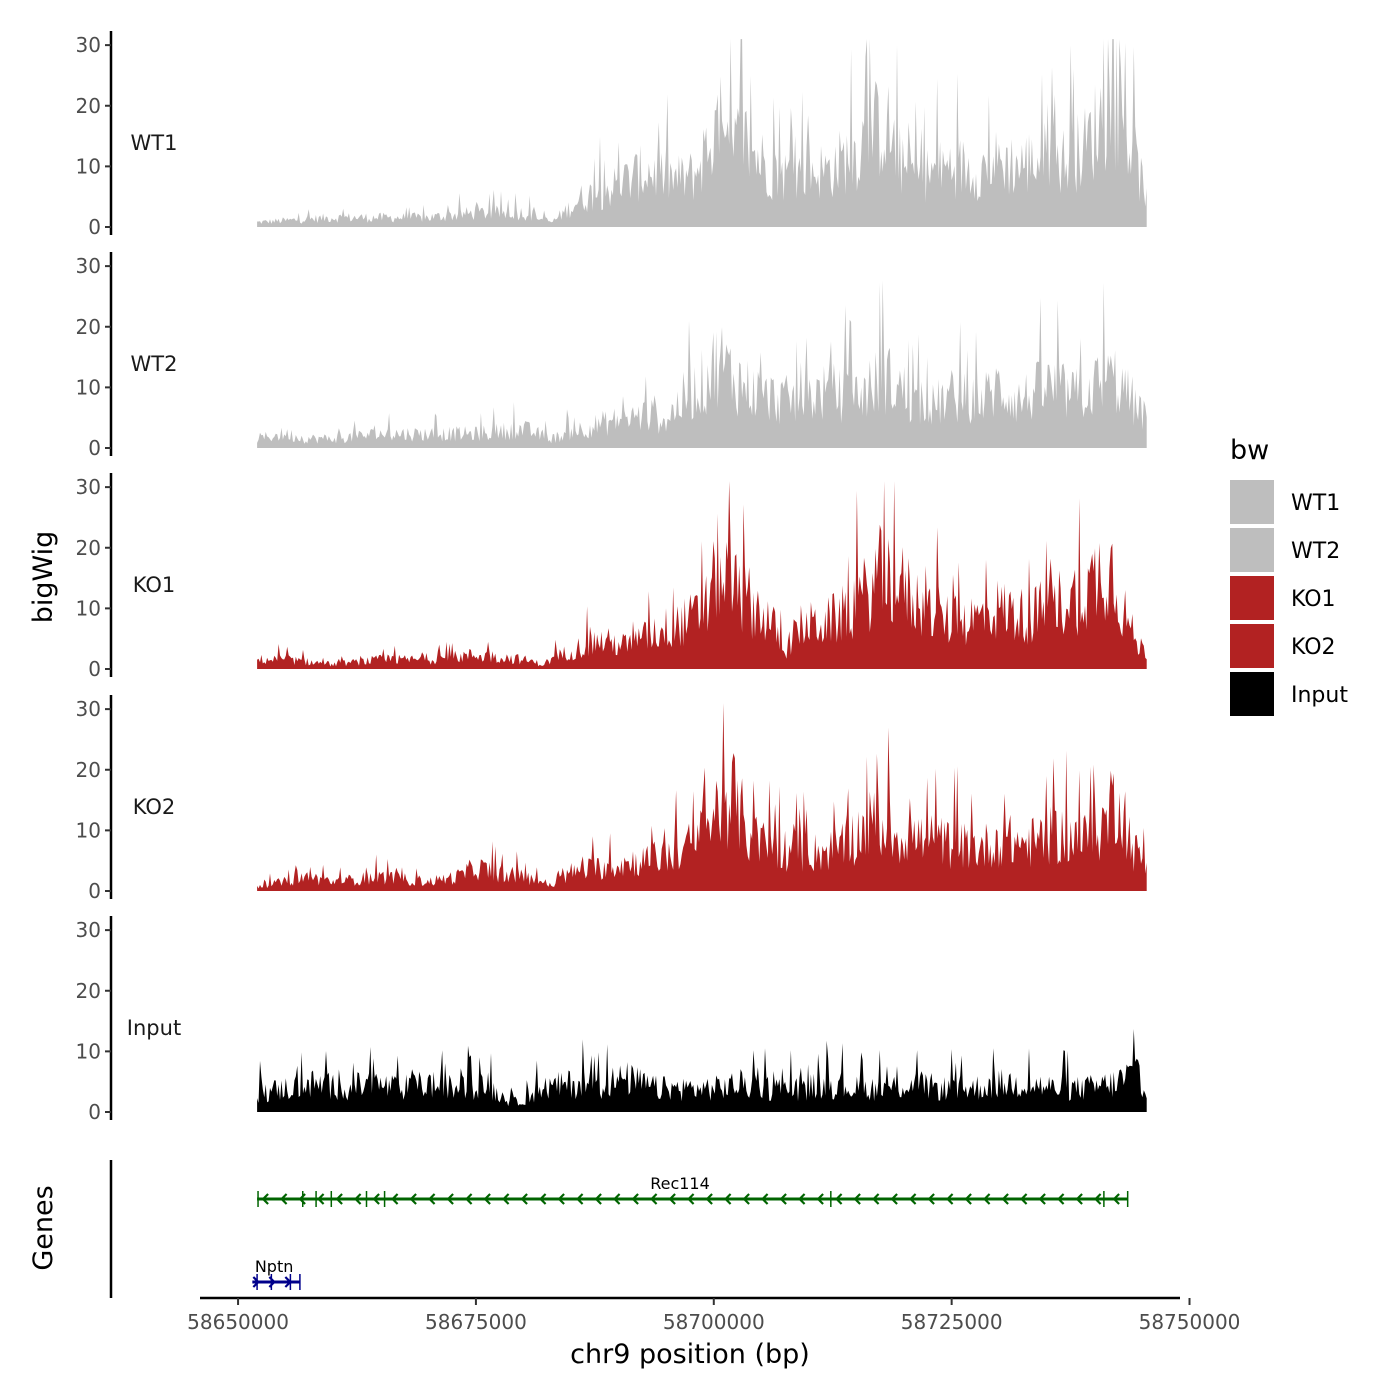  Describe the element at coordinates (154, 143) in the screenshot. I see `track-label-wt1: WT1` at that location.